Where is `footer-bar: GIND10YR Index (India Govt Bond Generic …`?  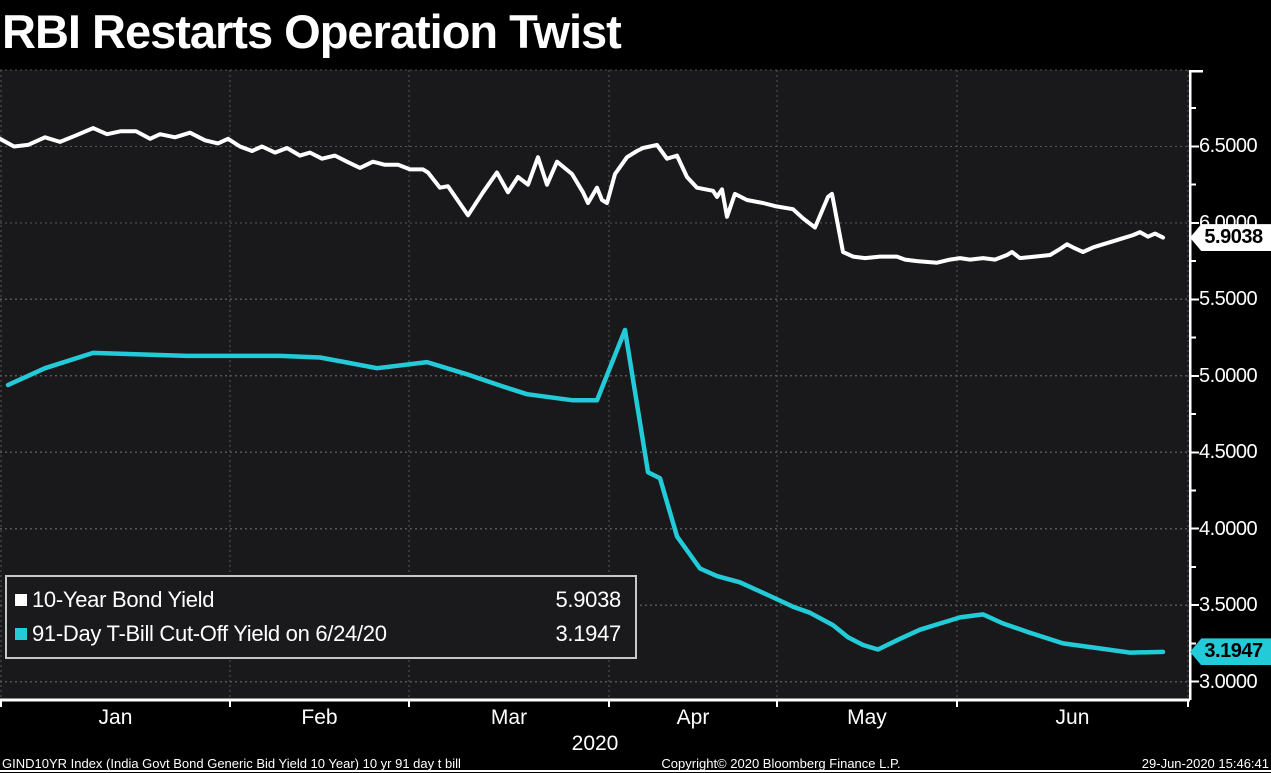
footer-bar: GIND10YR Index (India Govt Bond Generic … is located at coordinates (635, 763).